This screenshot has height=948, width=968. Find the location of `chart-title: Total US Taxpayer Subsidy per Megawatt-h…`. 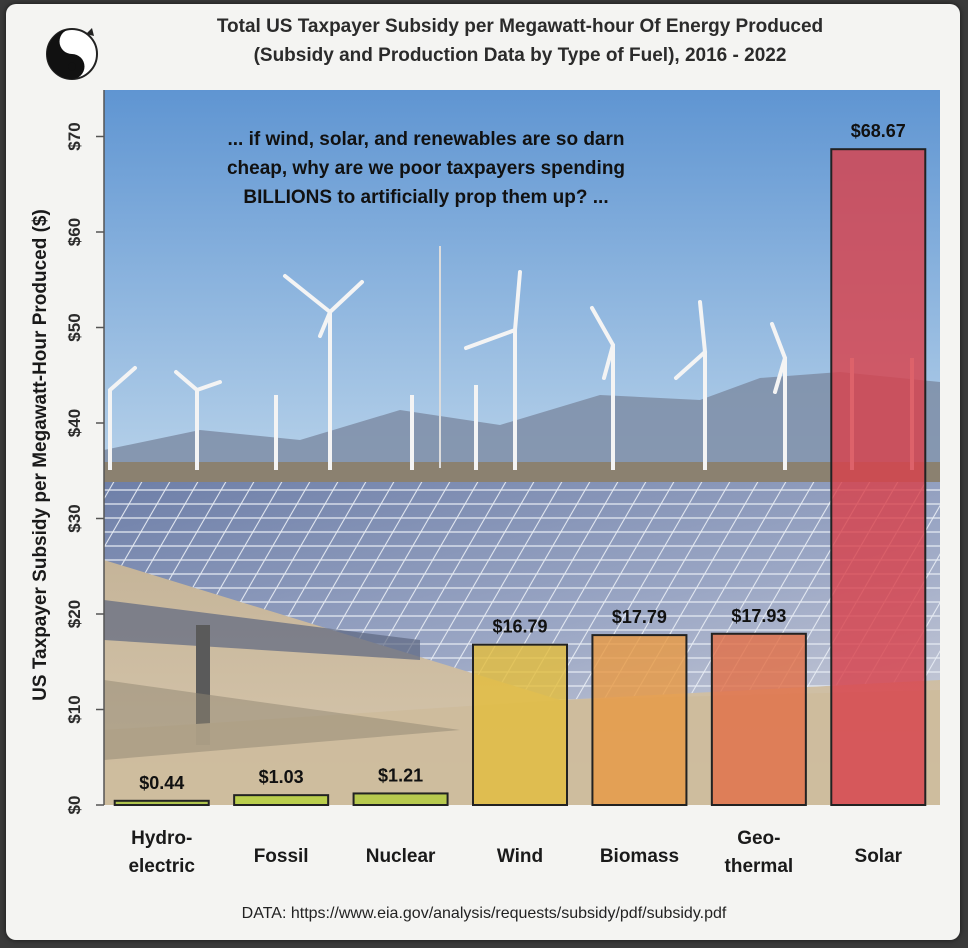

chart-title: Total US Taxpayer Subsidy per Megawatt-h… is located at coordinates (520, 41).